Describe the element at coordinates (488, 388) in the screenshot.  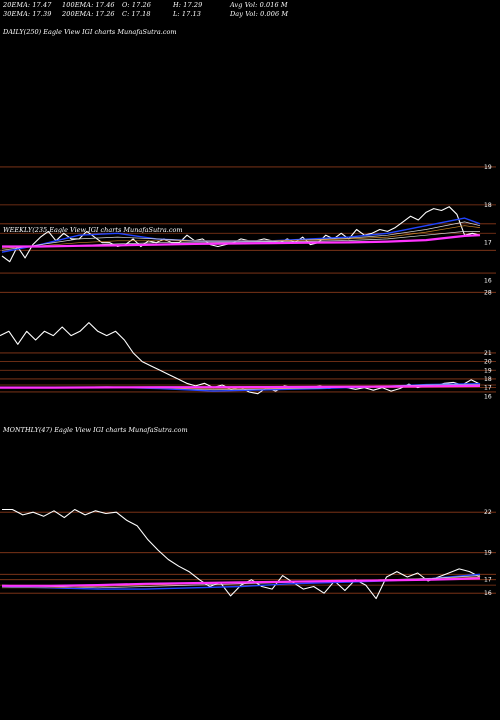
I see `weekly-tick-label: 17` at that location.